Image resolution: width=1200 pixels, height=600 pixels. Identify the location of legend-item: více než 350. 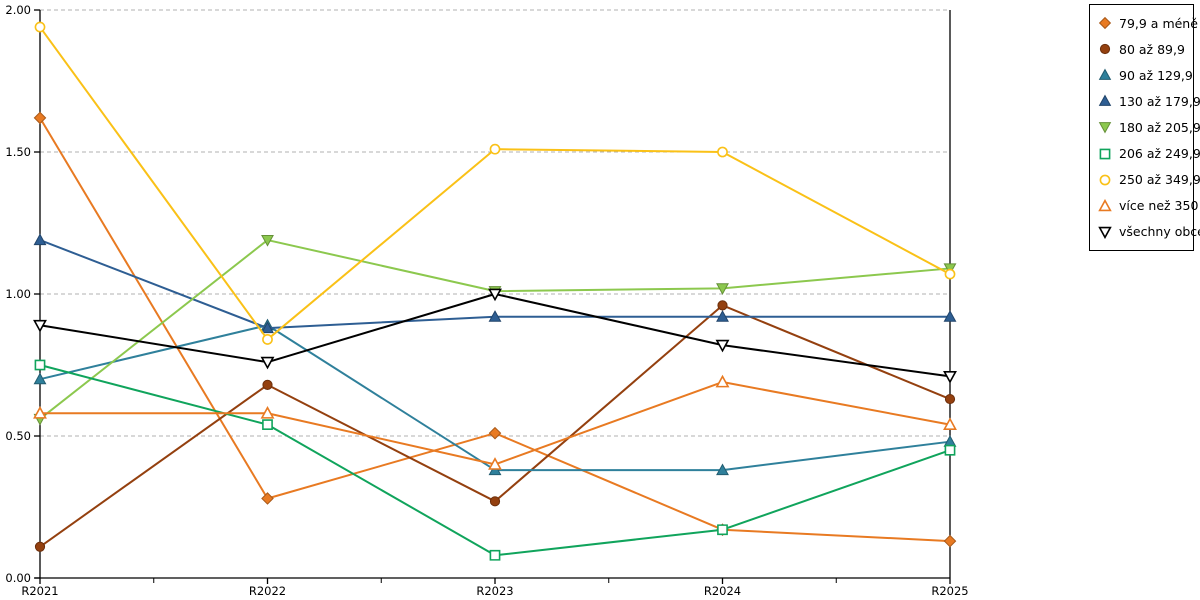
(1148, 205).